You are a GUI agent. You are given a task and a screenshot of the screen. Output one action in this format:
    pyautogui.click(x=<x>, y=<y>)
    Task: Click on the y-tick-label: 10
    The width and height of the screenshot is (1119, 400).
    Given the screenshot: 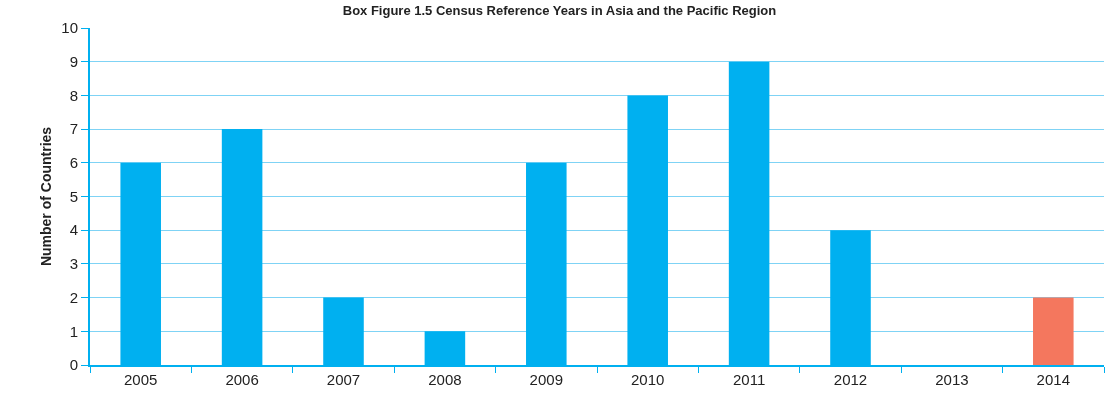 What is the action you would take?
    pyautogui.click(x=69, y=28)
    